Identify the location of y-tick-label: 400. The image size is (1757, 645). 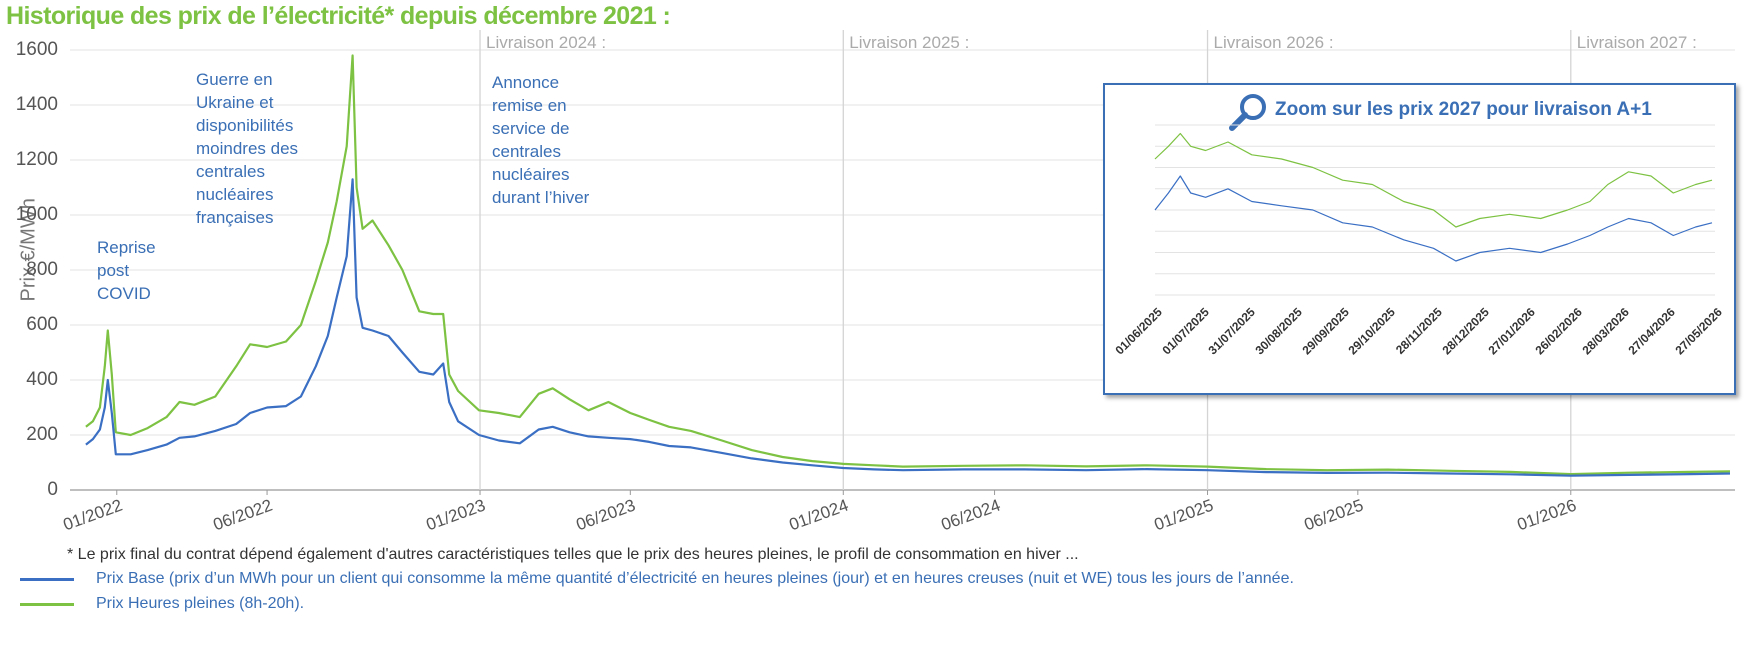
(42, 379).